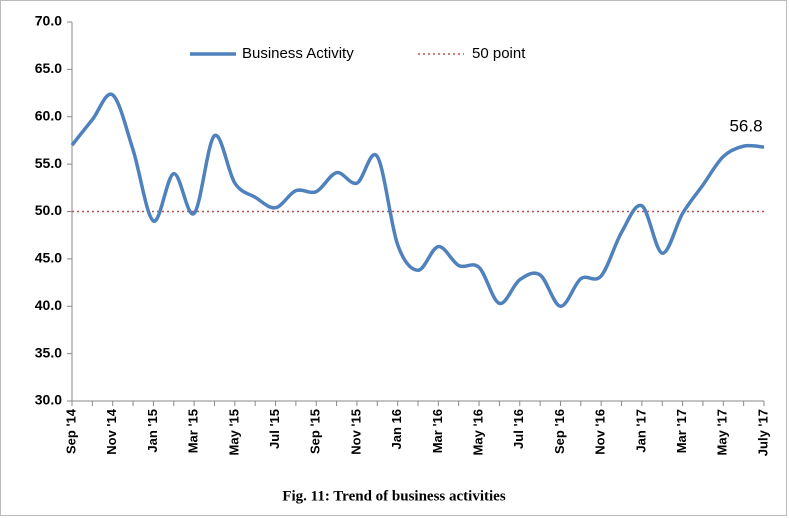 Image resolution: width=789 pixels, height=518 pixels. I want to click on x-tick-label: Jul '16, so click(518, 429).